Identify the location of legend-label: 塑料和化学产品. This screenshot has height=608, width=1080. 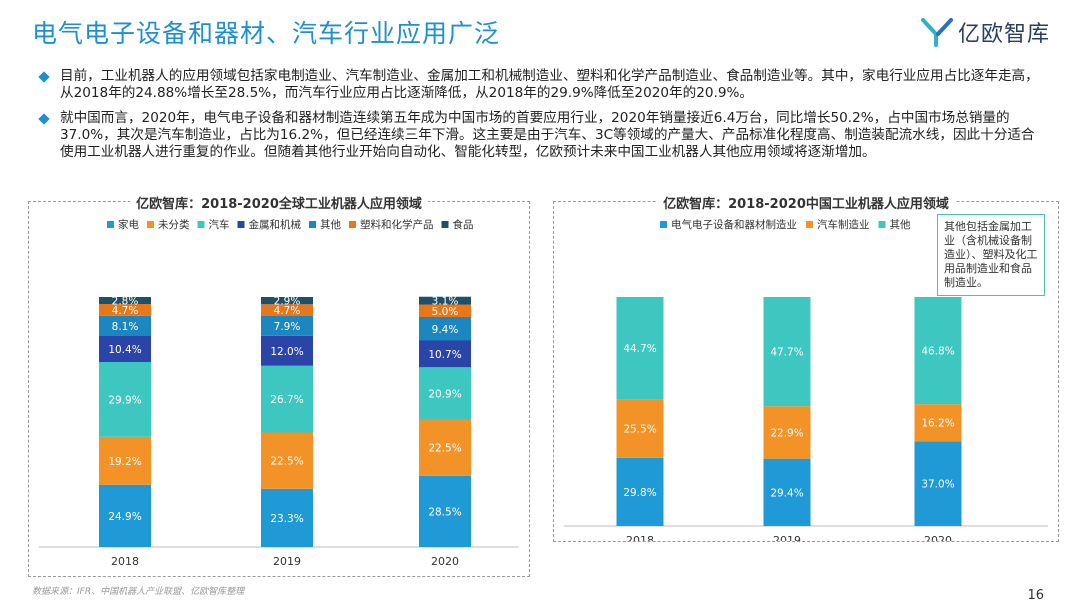
(397, 224).